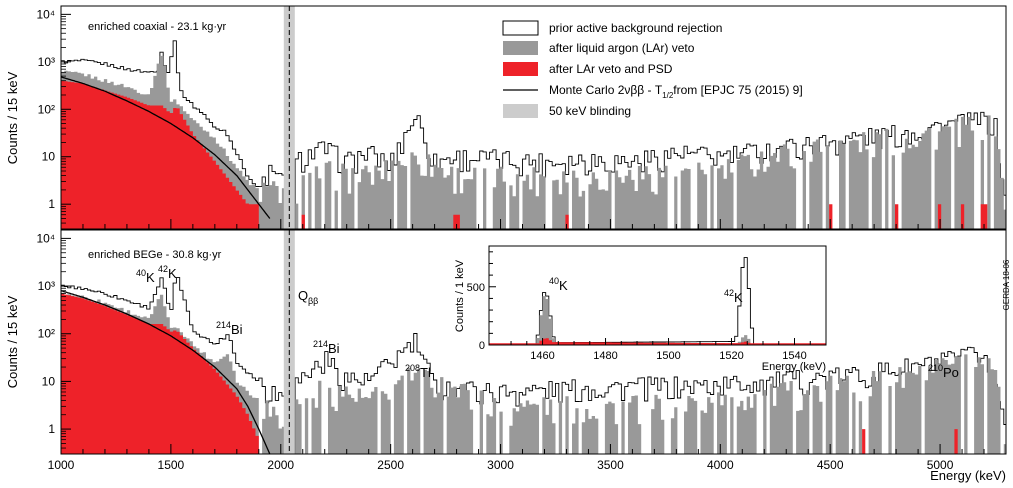 The image size is (1013, 488). I want to click on energy-x-axis-label: Energy (keV), so click(968, 475).